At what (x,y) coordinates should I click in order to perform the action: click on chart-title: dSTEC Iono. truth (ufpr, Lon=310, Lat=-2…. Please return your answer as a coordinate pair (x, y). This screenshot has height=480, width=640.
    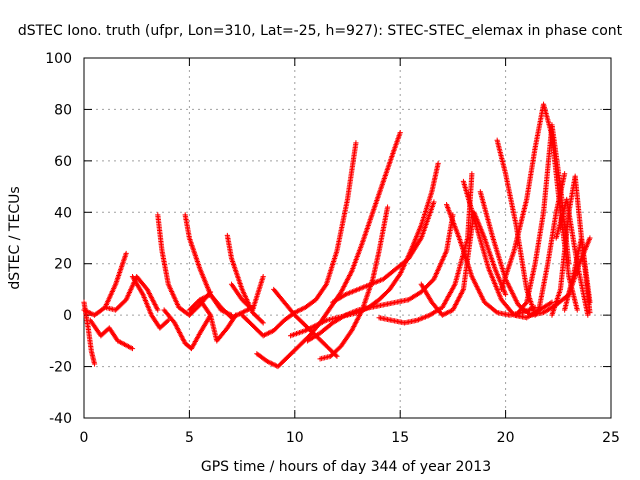
    Looking at the image, I should click on (320, 31).